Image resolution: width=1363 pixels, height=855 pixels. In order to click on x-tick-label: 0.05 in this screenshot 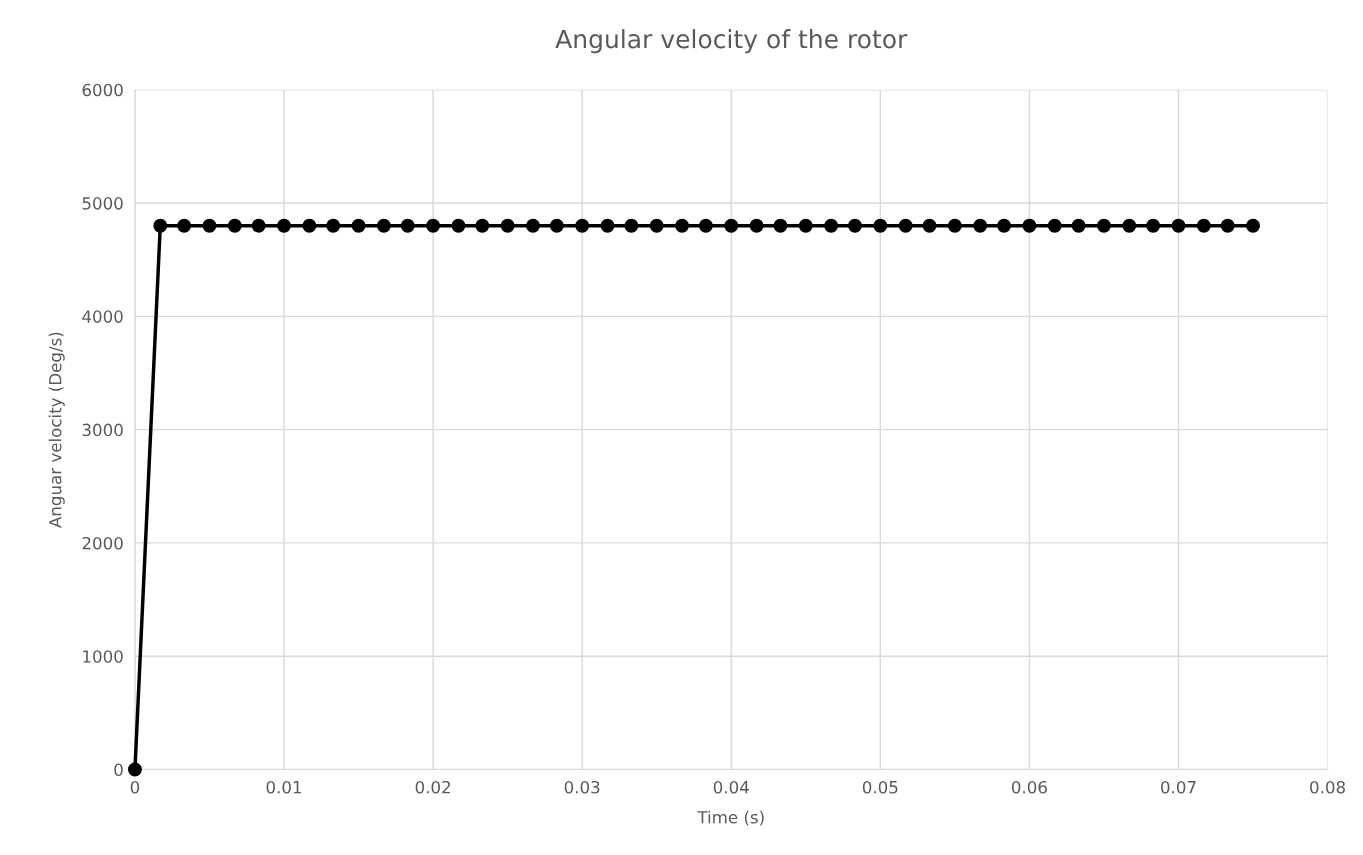, I will do `click(880, 787)`.